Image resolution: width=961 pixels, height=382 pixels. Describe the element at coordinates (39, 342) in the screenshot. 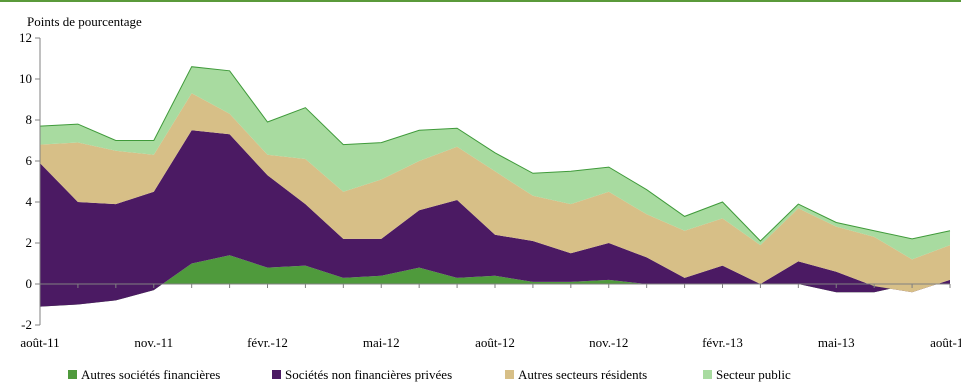

I see `x-tick-label: août-11` at that location.